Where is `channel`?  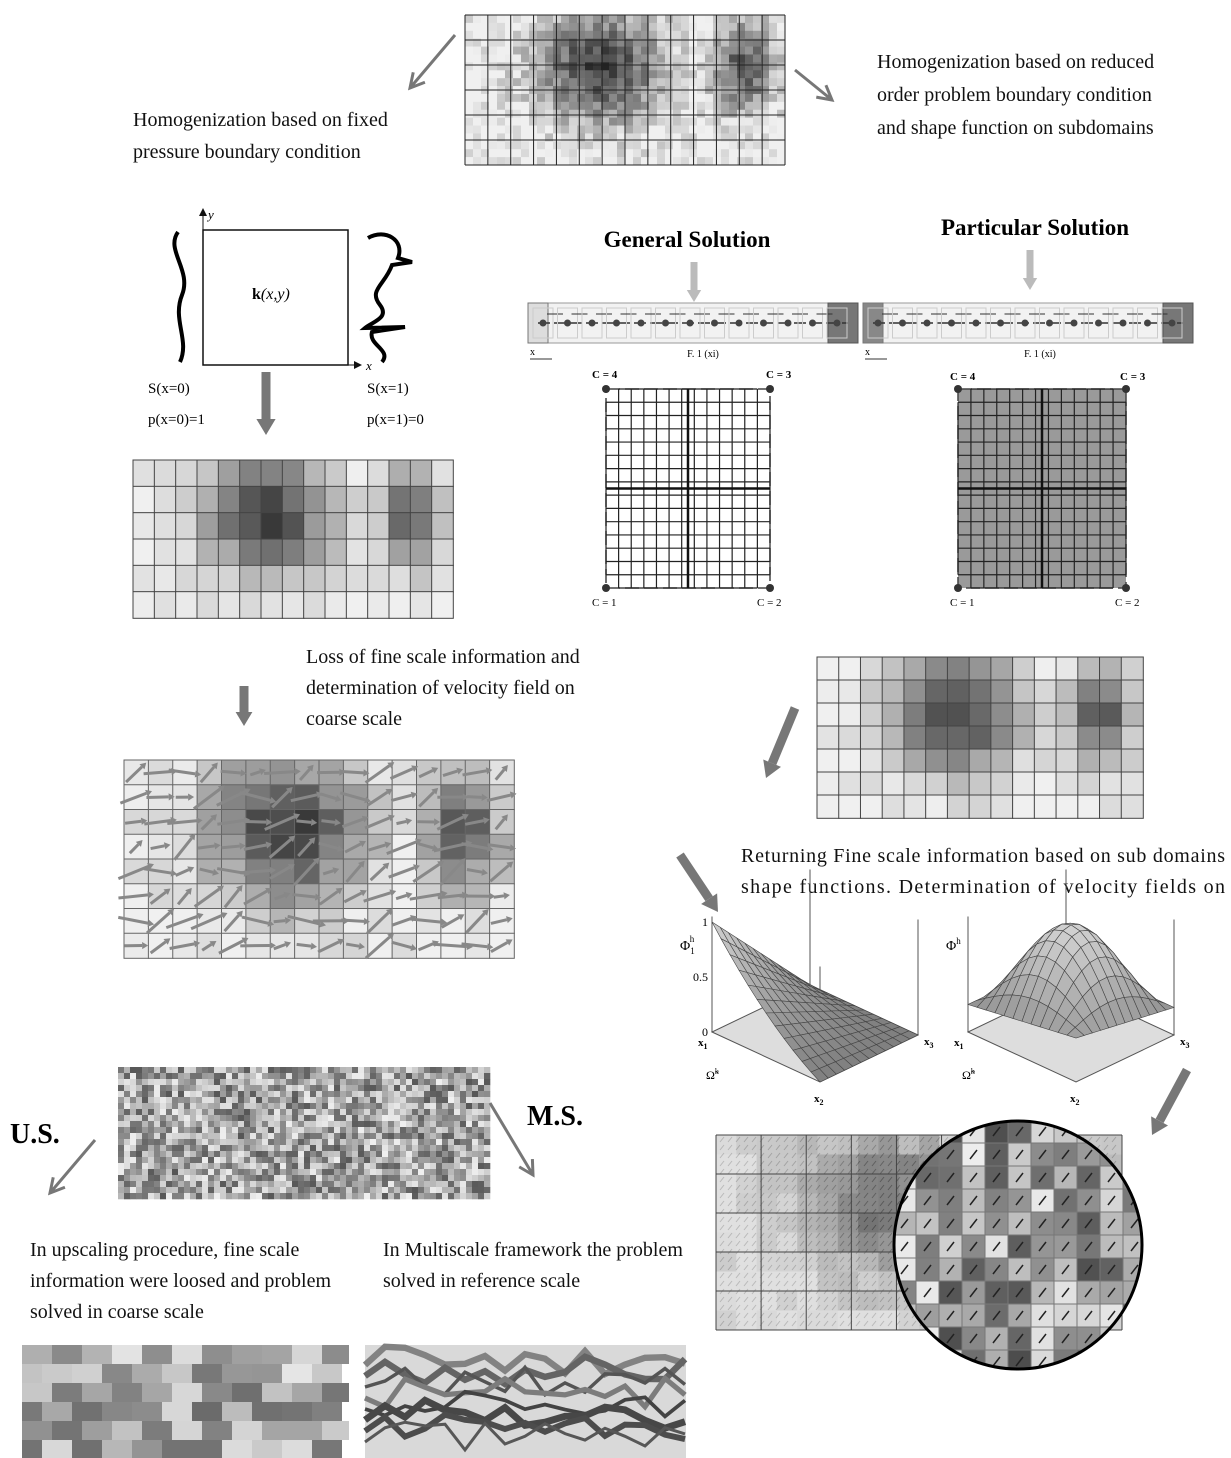
channel is located at coordinates (525, 1392).